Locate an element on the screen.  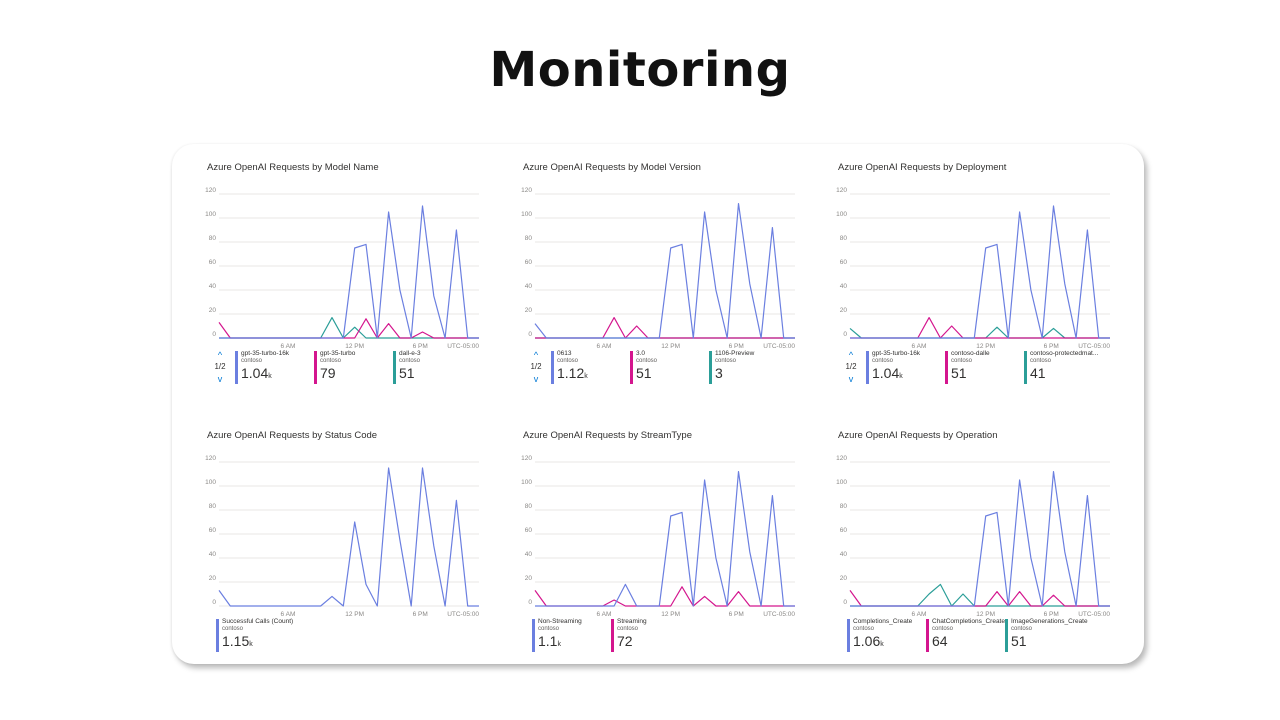
legend-total-value: 41 is located at coordinates (1064, 375).